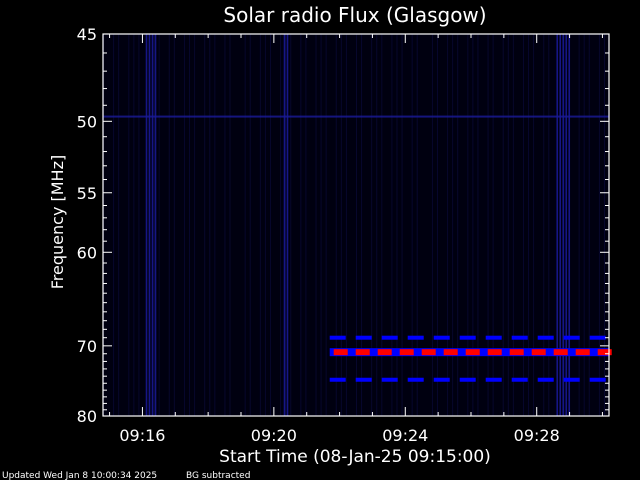 The height and width of the screenshot is (480, 640). I want to click on updated-timestamp: Updated Wed Jan 8 10:00:34 2025, so click(79, 475).